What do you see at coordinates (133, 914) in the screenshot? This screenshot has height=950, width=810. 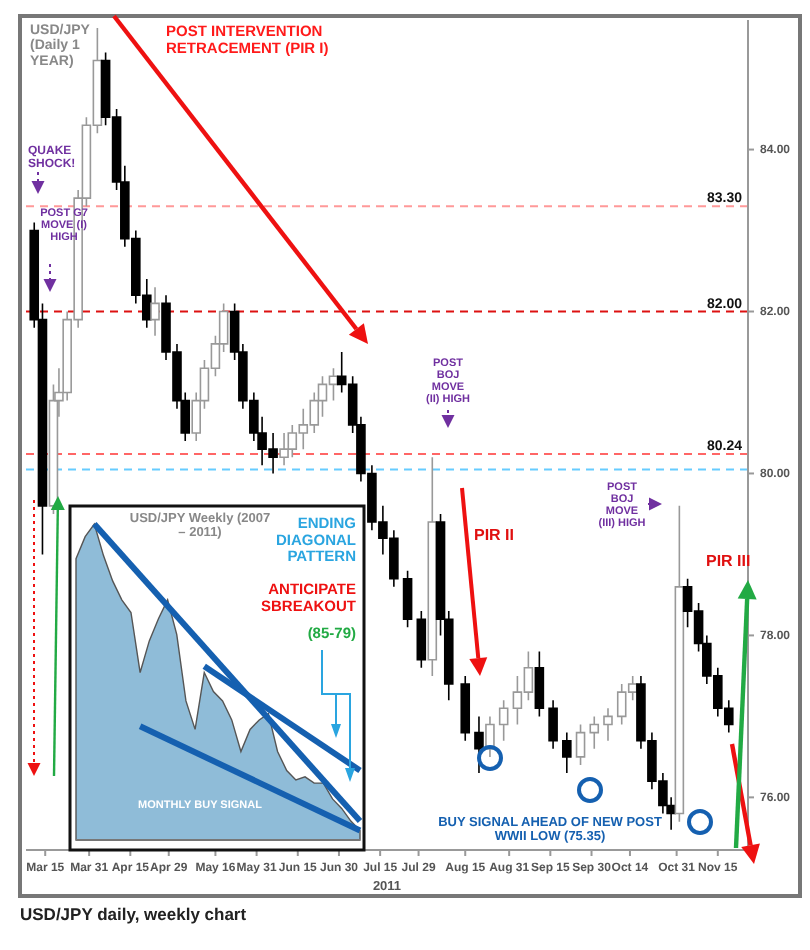 I see `text: USD/JPY daily, weekly chart` at bounding box center [133, 914].